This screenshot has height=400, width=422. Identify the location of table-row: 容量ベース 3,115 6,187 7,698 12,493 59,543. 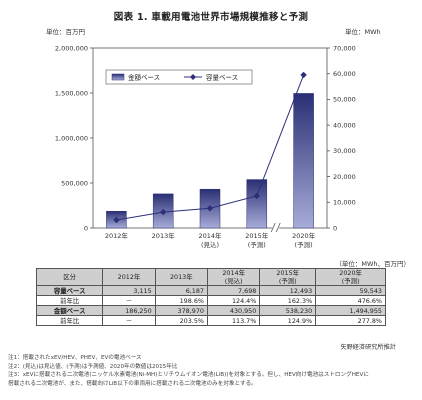
(210, 290).